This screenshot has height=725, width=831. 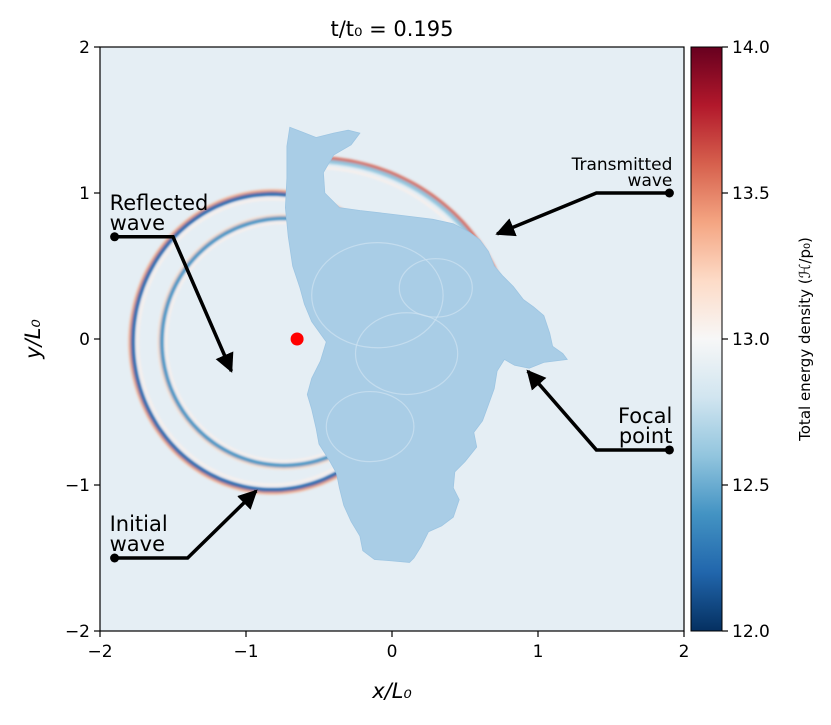 I want to click on reflected-wavefront-inner, so click(x=269, y=342).